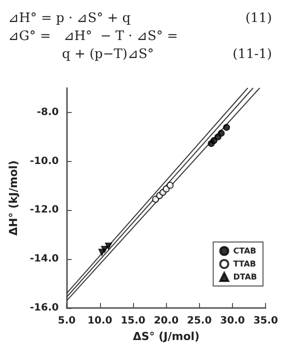 Image resolution: width=281 pixels, height=350 pixels. Describe the element at coordinates (244, 251) in the screenshot. I see `legend-label: CTAB` at that location.